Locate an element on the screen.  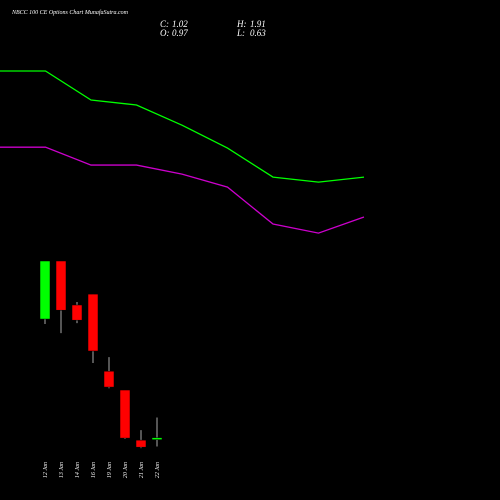
x-tick-label: 13 Jan is located at coordinates (62, 470).